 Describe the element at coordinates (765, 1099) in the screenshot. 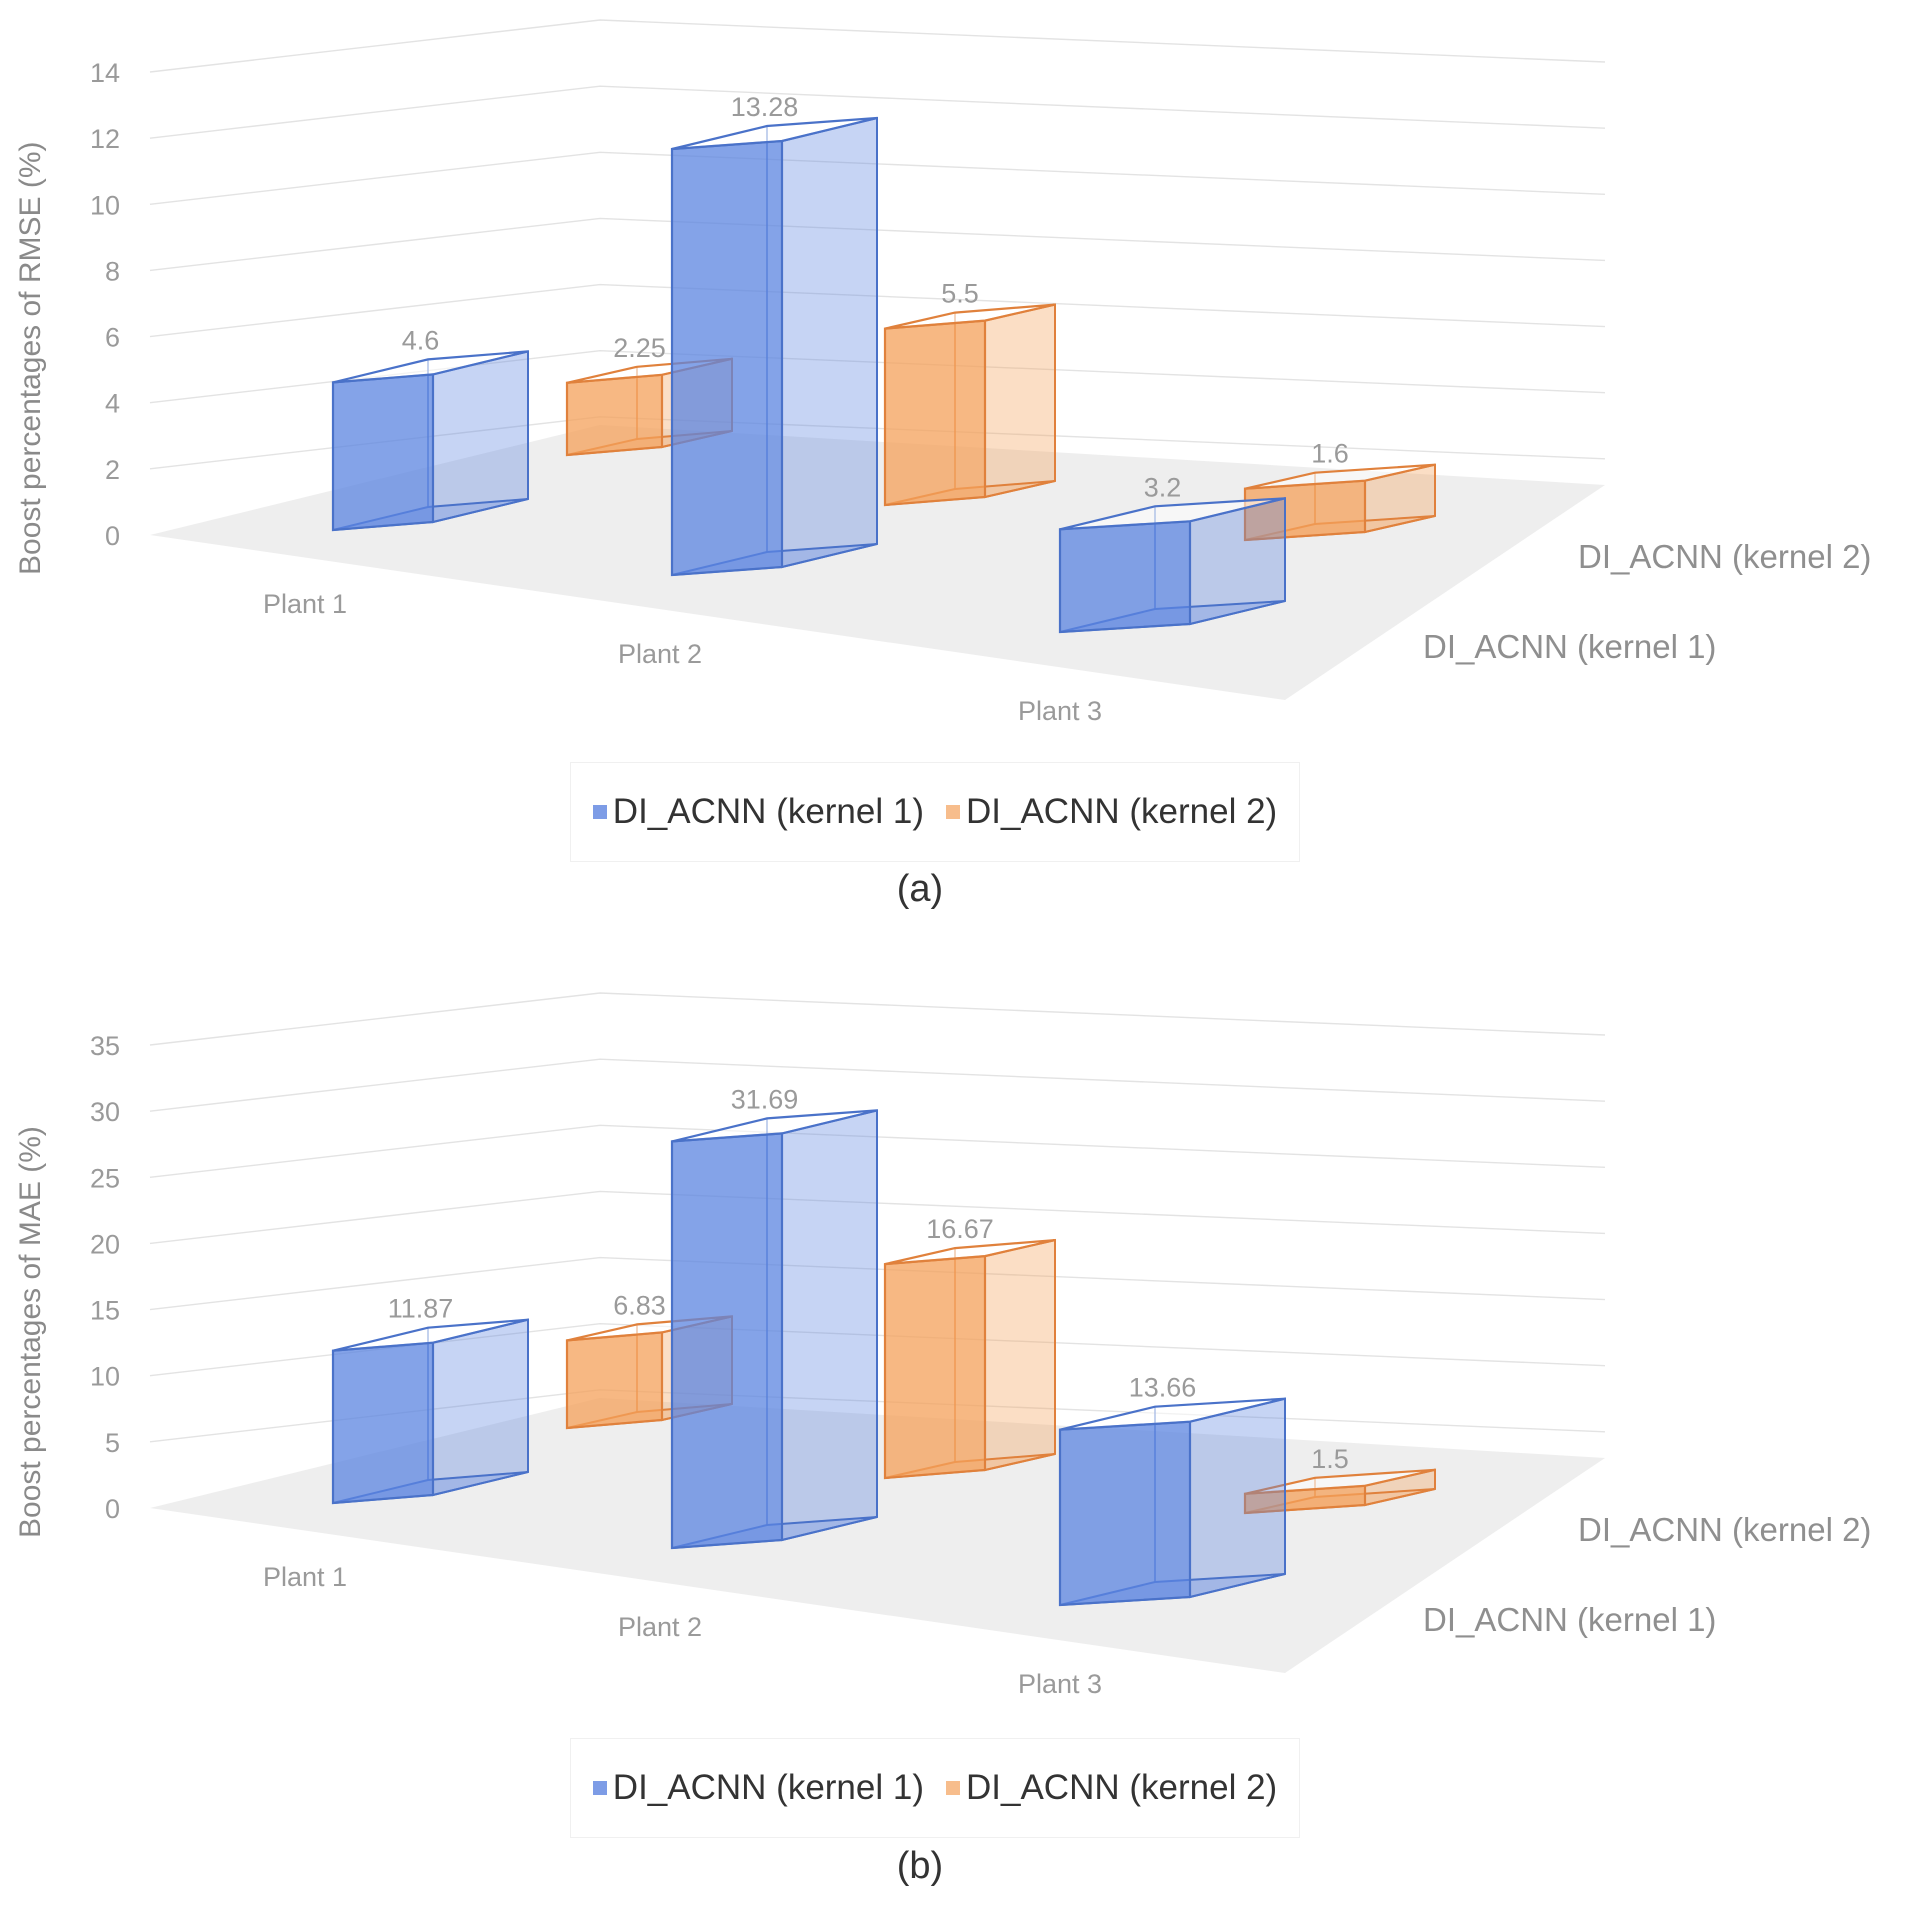

I see `data-label: 31.69` at that location.